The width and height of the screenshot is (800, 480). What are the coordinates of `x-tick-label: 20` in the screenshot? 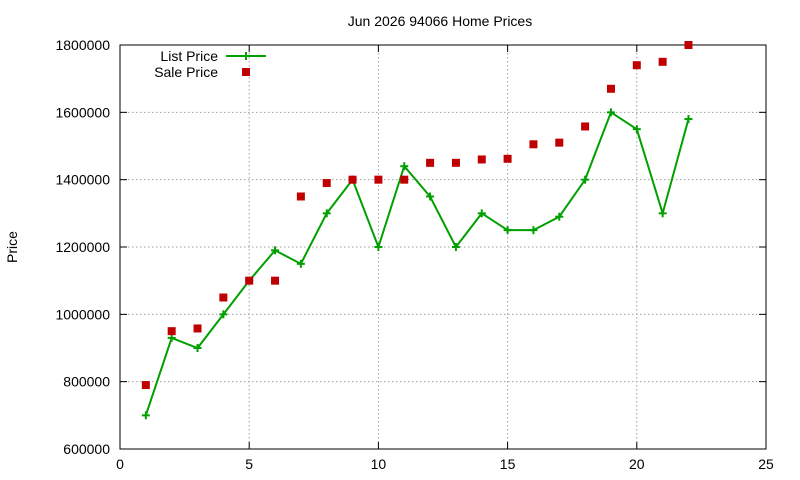 It's located at (637, 464).